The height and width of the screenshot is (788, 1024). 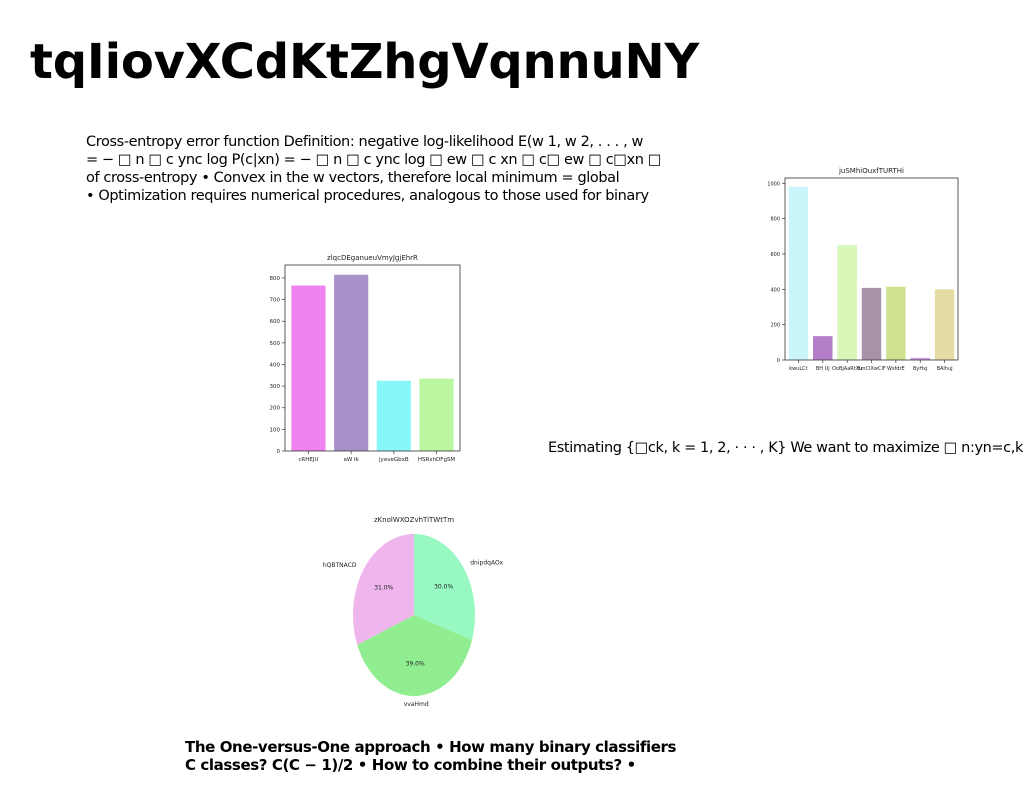 What do you see at coordinates (920, 369) in the screenshot?
I see `x-tick-label: ByHxj` at bounding box center [920, 369].